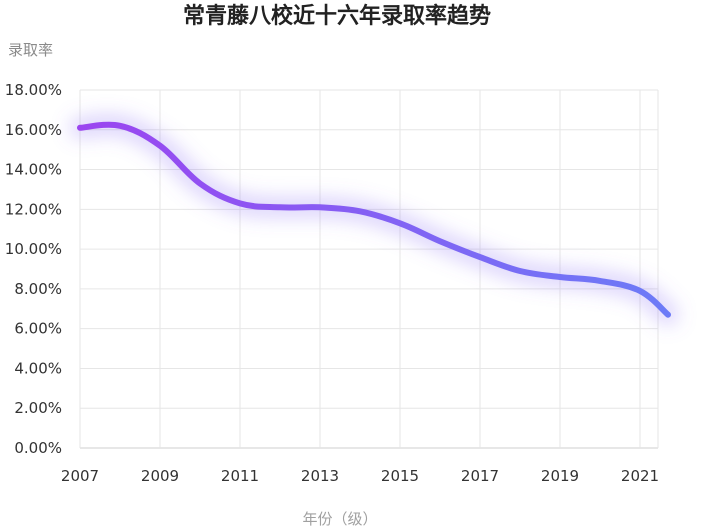 Image resolution: width=704 pixels, height=528 pixels. What do you see at coordinates (80, 476) in the screenshot?
I see `x-tick-label: 2007` at bounding box center [80, 476].